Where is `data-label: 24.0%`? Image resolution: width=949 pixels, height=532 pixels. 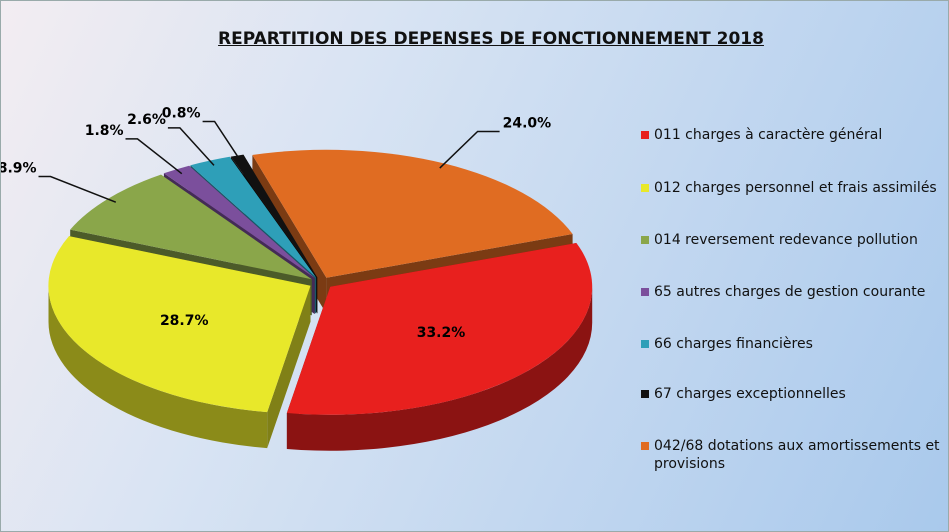
data-label: 24.0% is located at coordinates (527, 124).